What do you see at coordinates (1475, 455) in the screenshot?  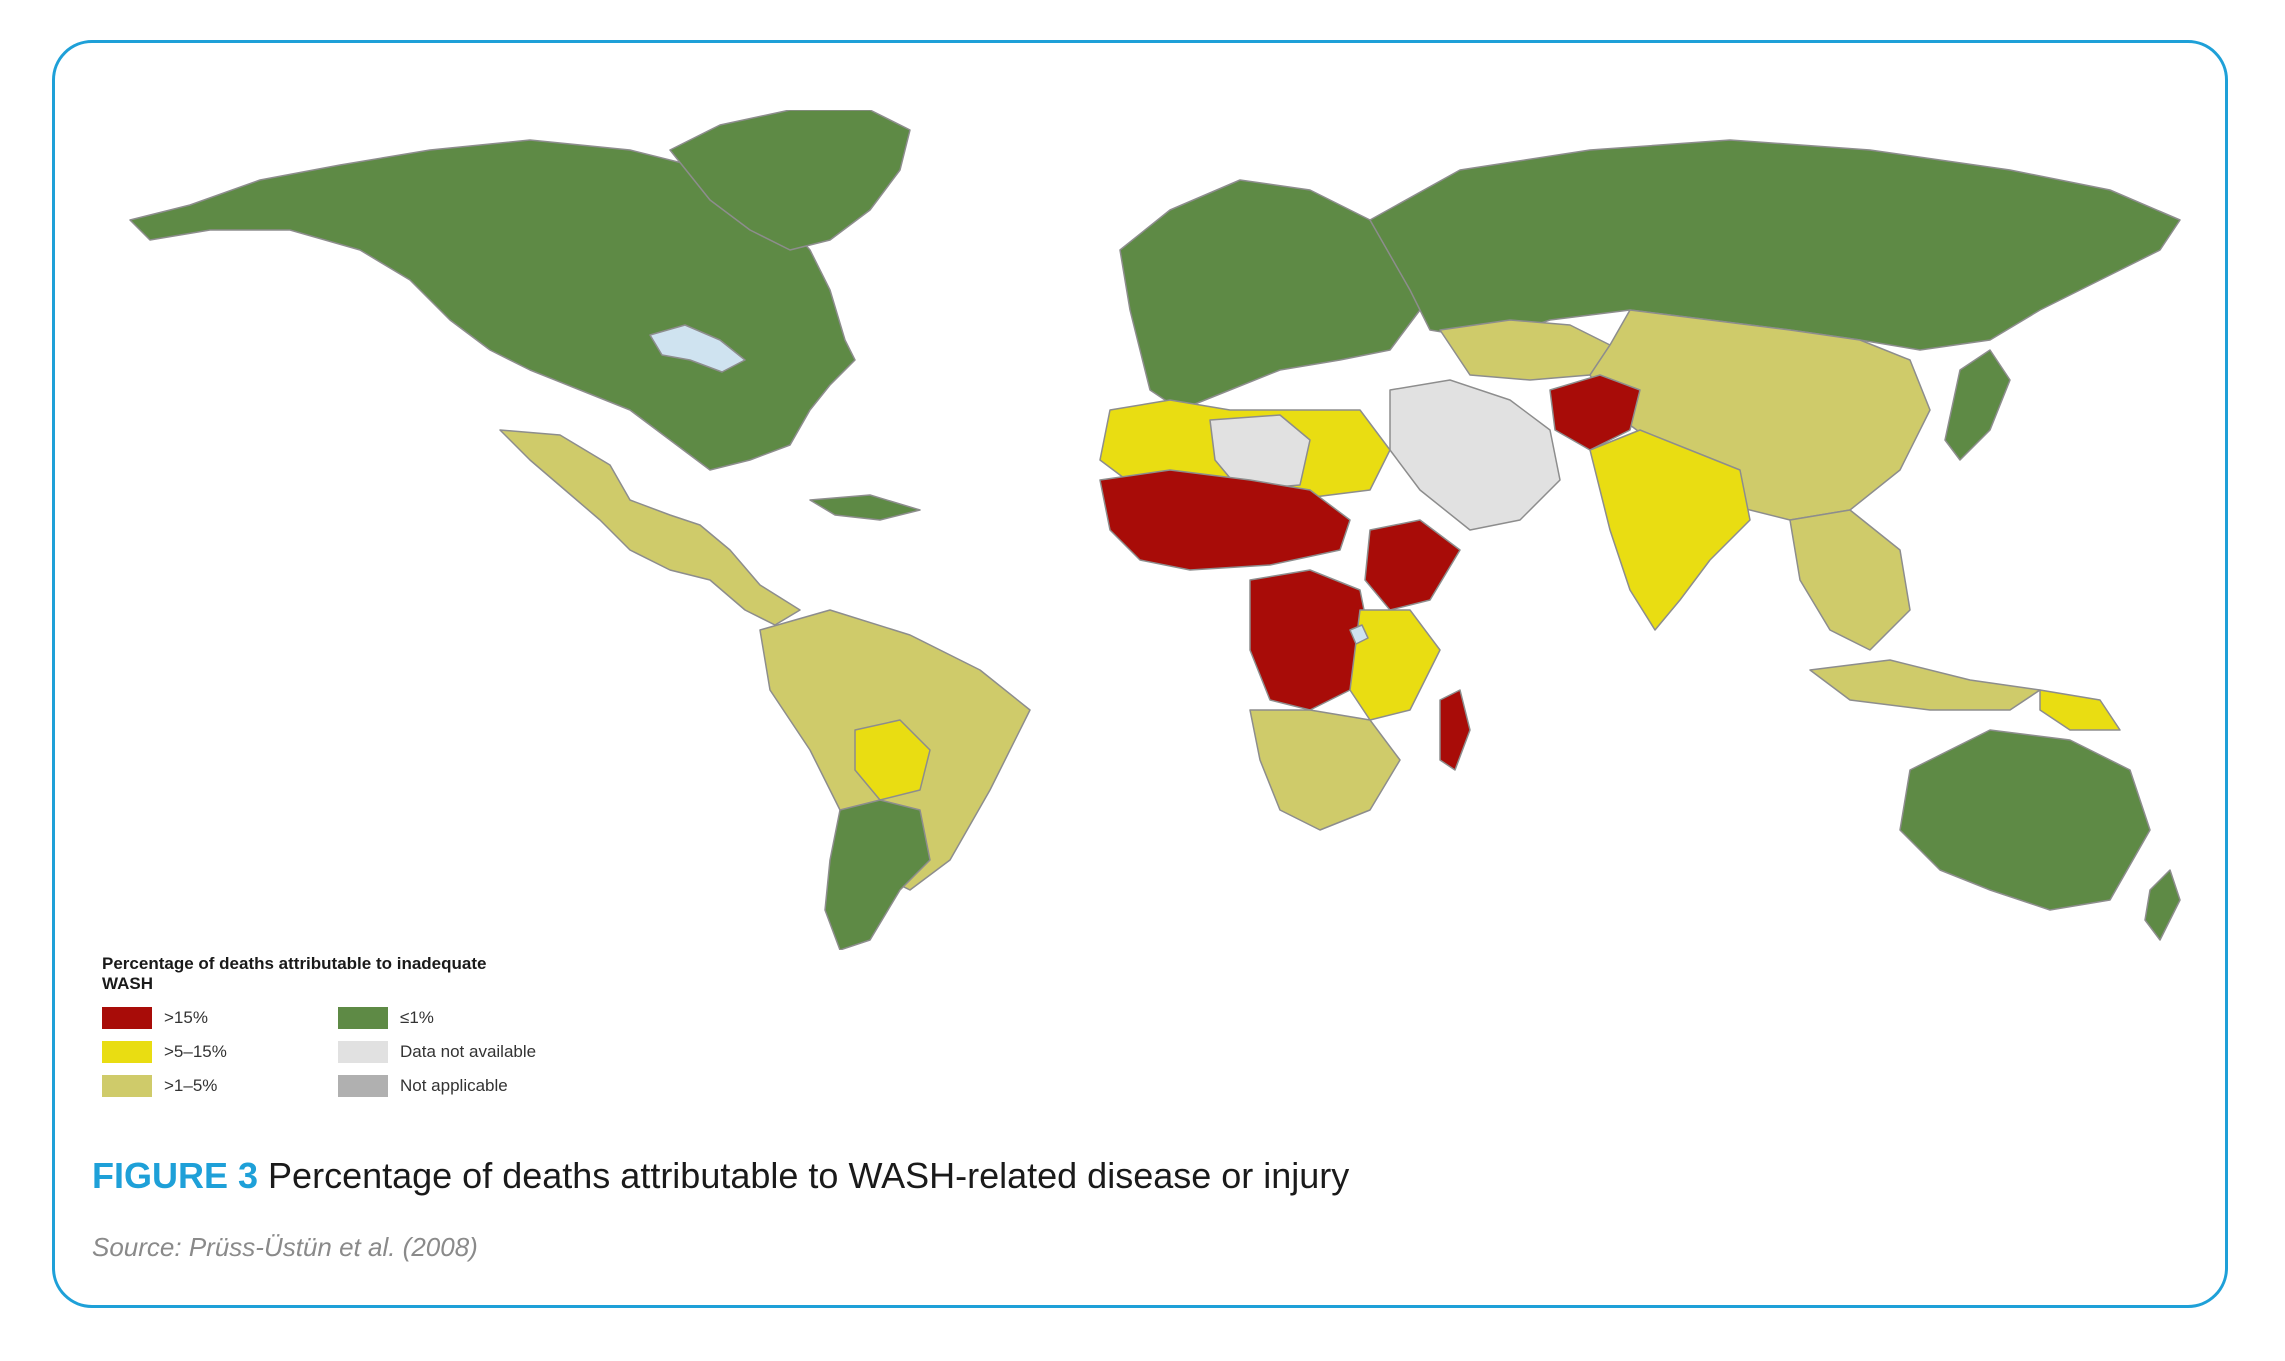 I see `region-middle-east` at bounding box center [1475, 455].